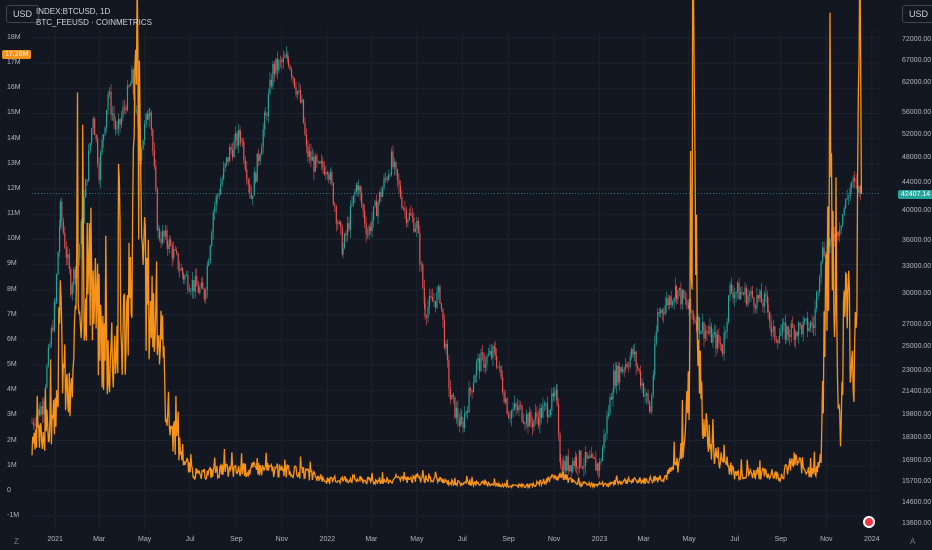 The height and width of the screenshot is (550, 932). I want to click on legend-overlay-series: BTC_FEEUSD · COINMETRICS, so click(94, 22).